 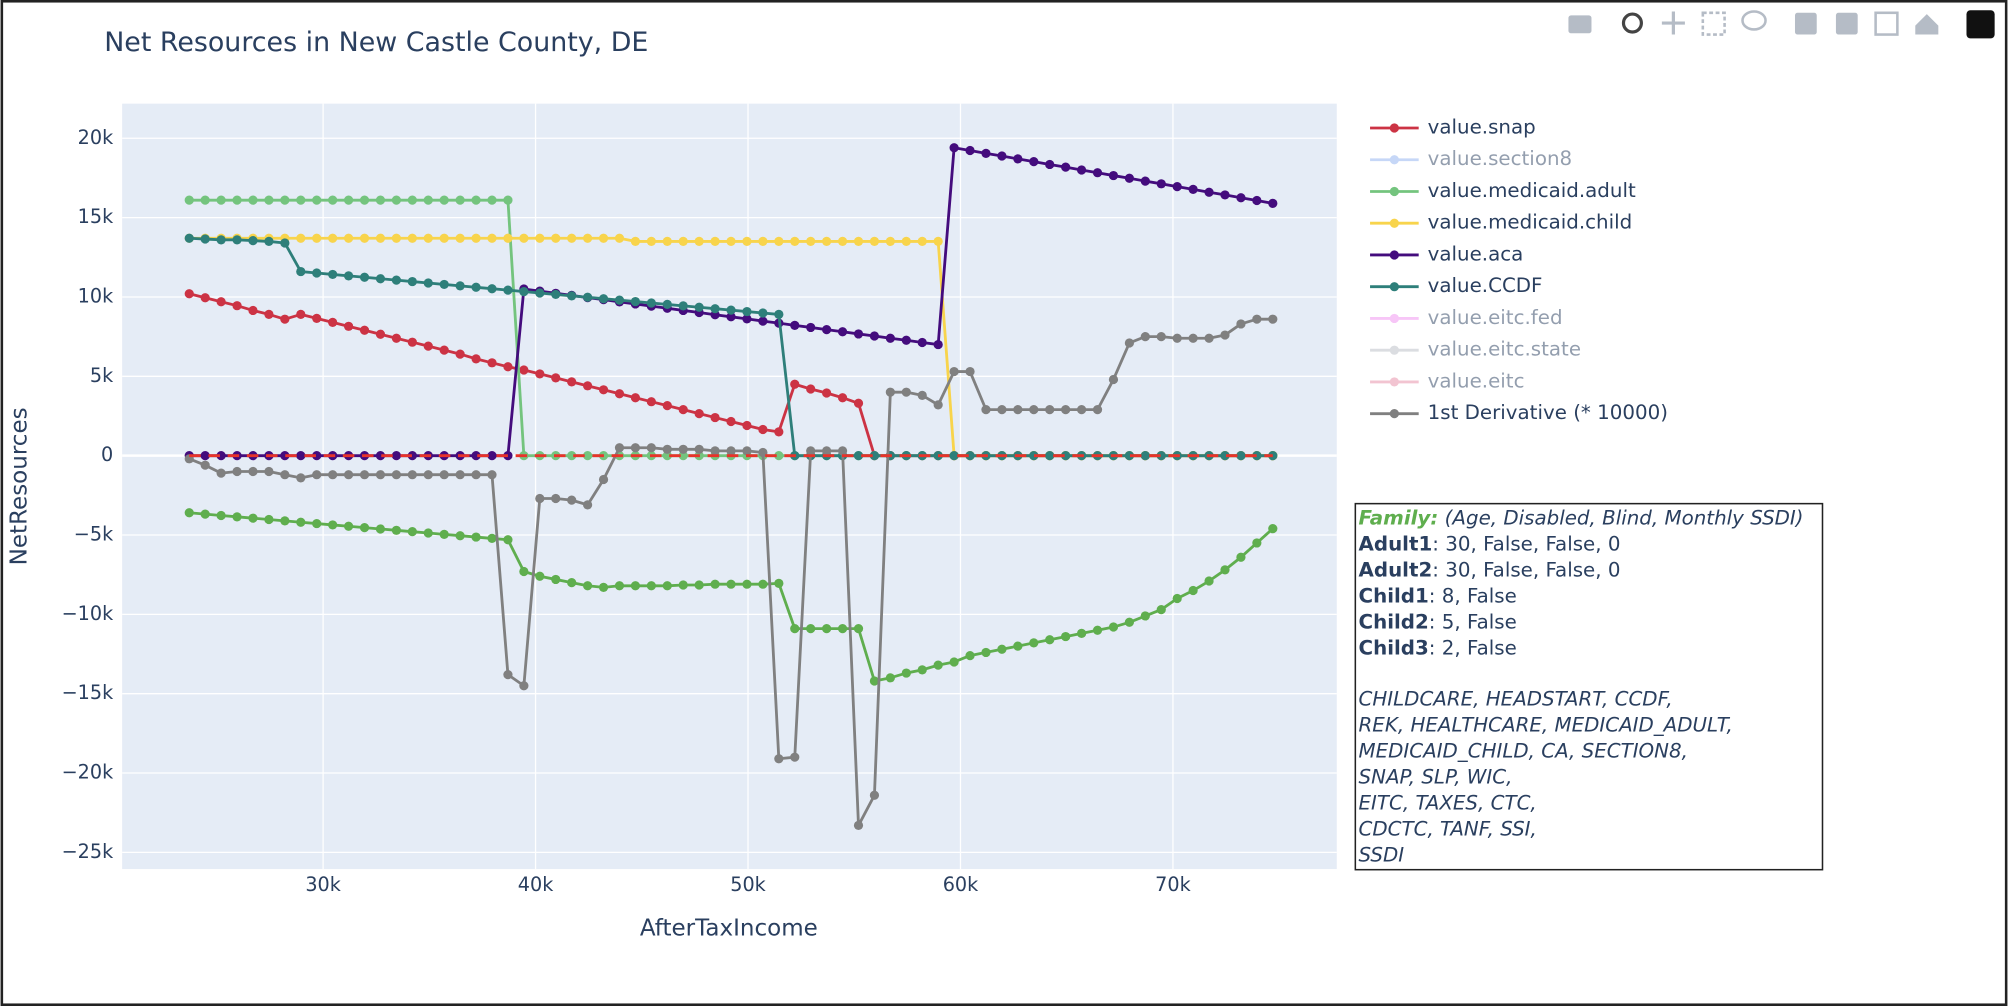 What do you see at coordinates (1475, 349) in the screenshot?
I see `legend-item: value.eitc.state` at bounding box center [1475, 349].